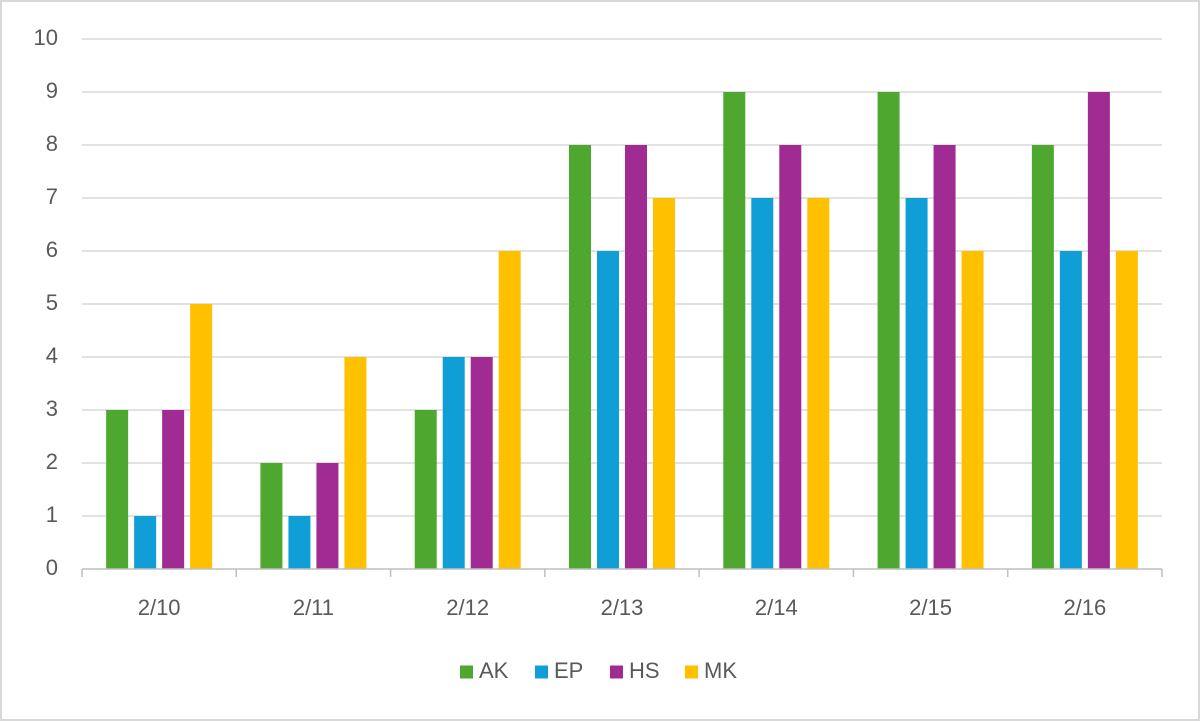 The width and height of the screenshot is (1200, 721). Describe the element at coordinates (52, 196) in the screenshot. I see `y-tick-label: 7` at that location.